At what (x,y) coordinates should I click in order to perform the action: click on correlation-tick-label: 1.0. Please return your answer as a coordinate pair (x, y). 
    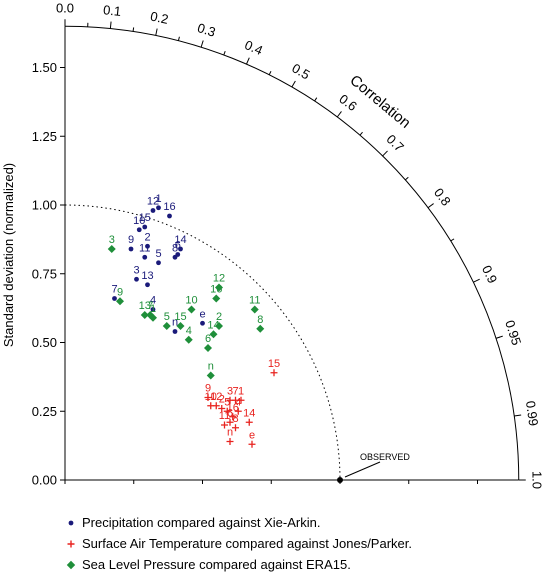
    Looking at the image, I should click on (536, 480).